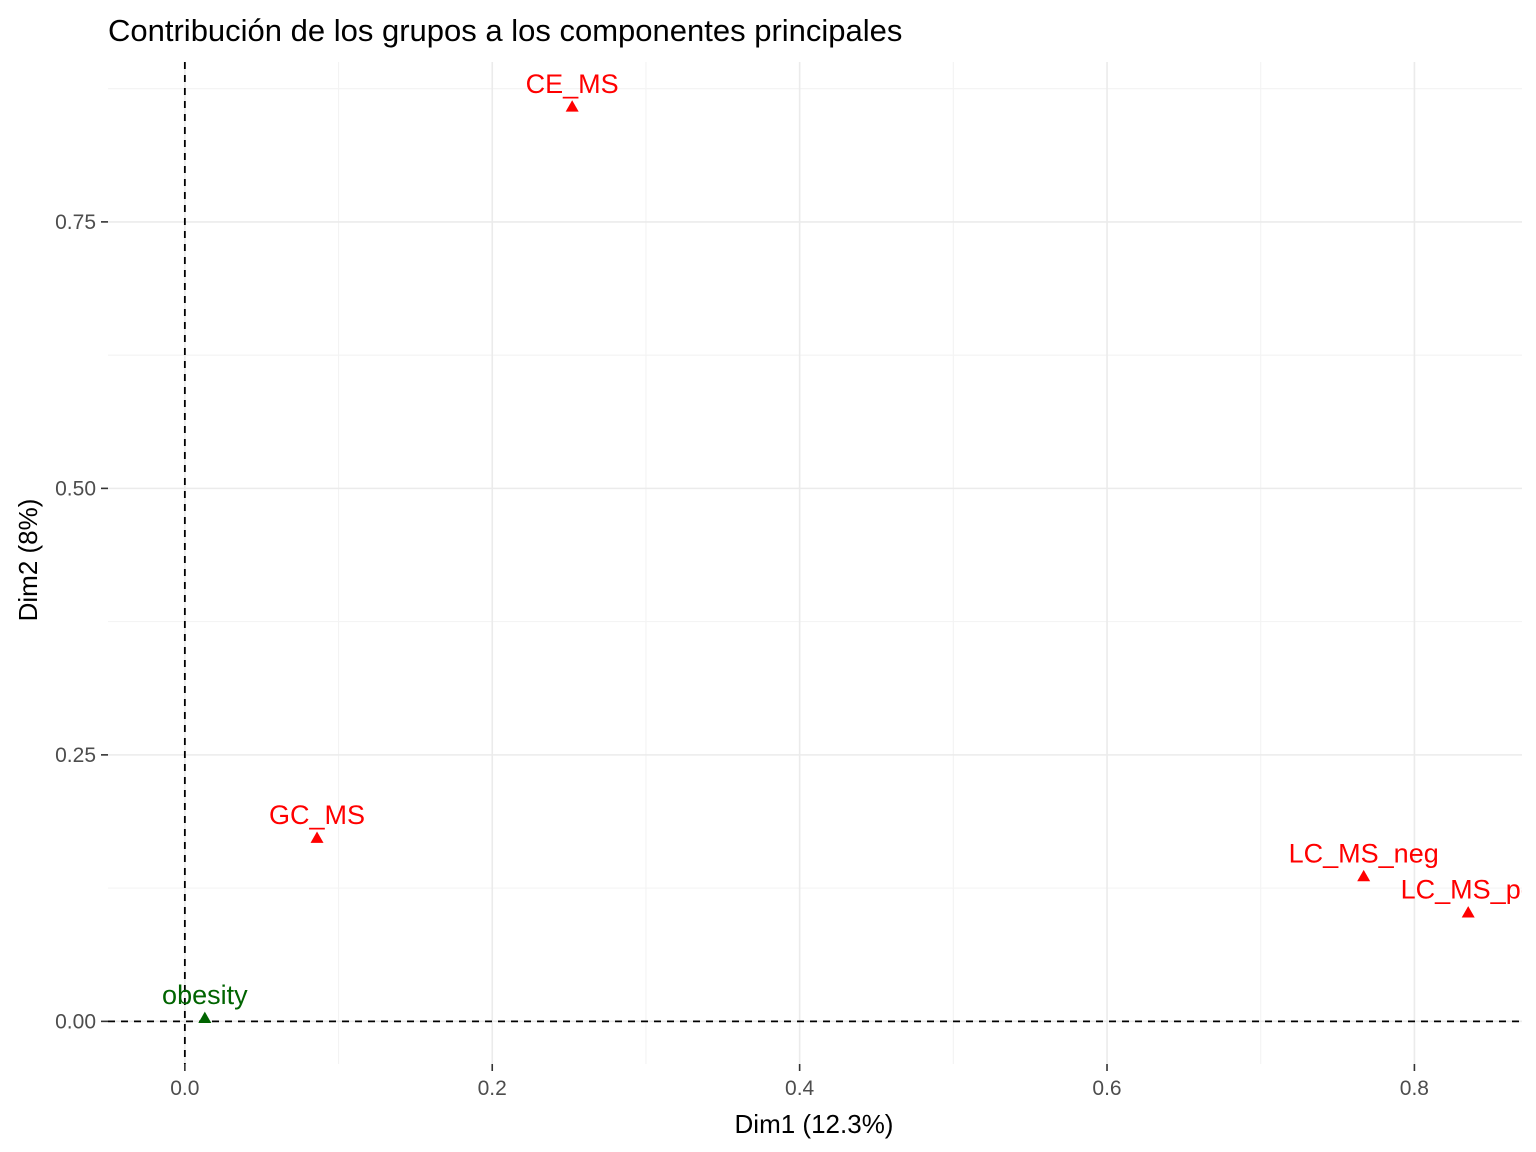 This screenshot has width=1536, height=1152. I want to click on x-axis-title: Dim1 (12.3%), so click(814, 1124).